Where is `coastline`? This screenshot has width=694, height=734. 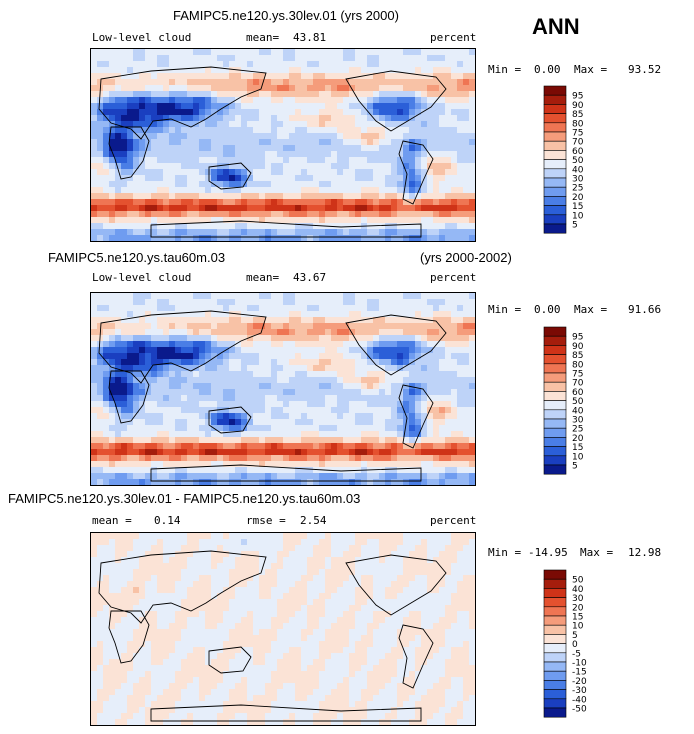
coastline is located at coordinates (286, 229).